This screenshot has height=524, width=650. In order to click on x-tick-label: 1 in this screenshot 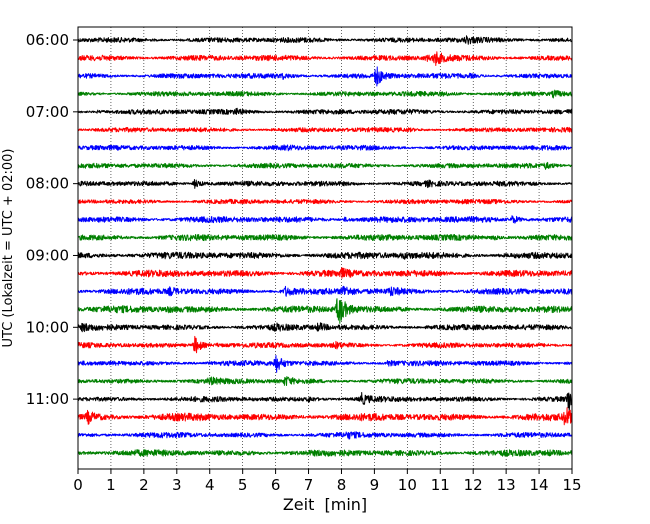, I will do `click(111, 485)`.